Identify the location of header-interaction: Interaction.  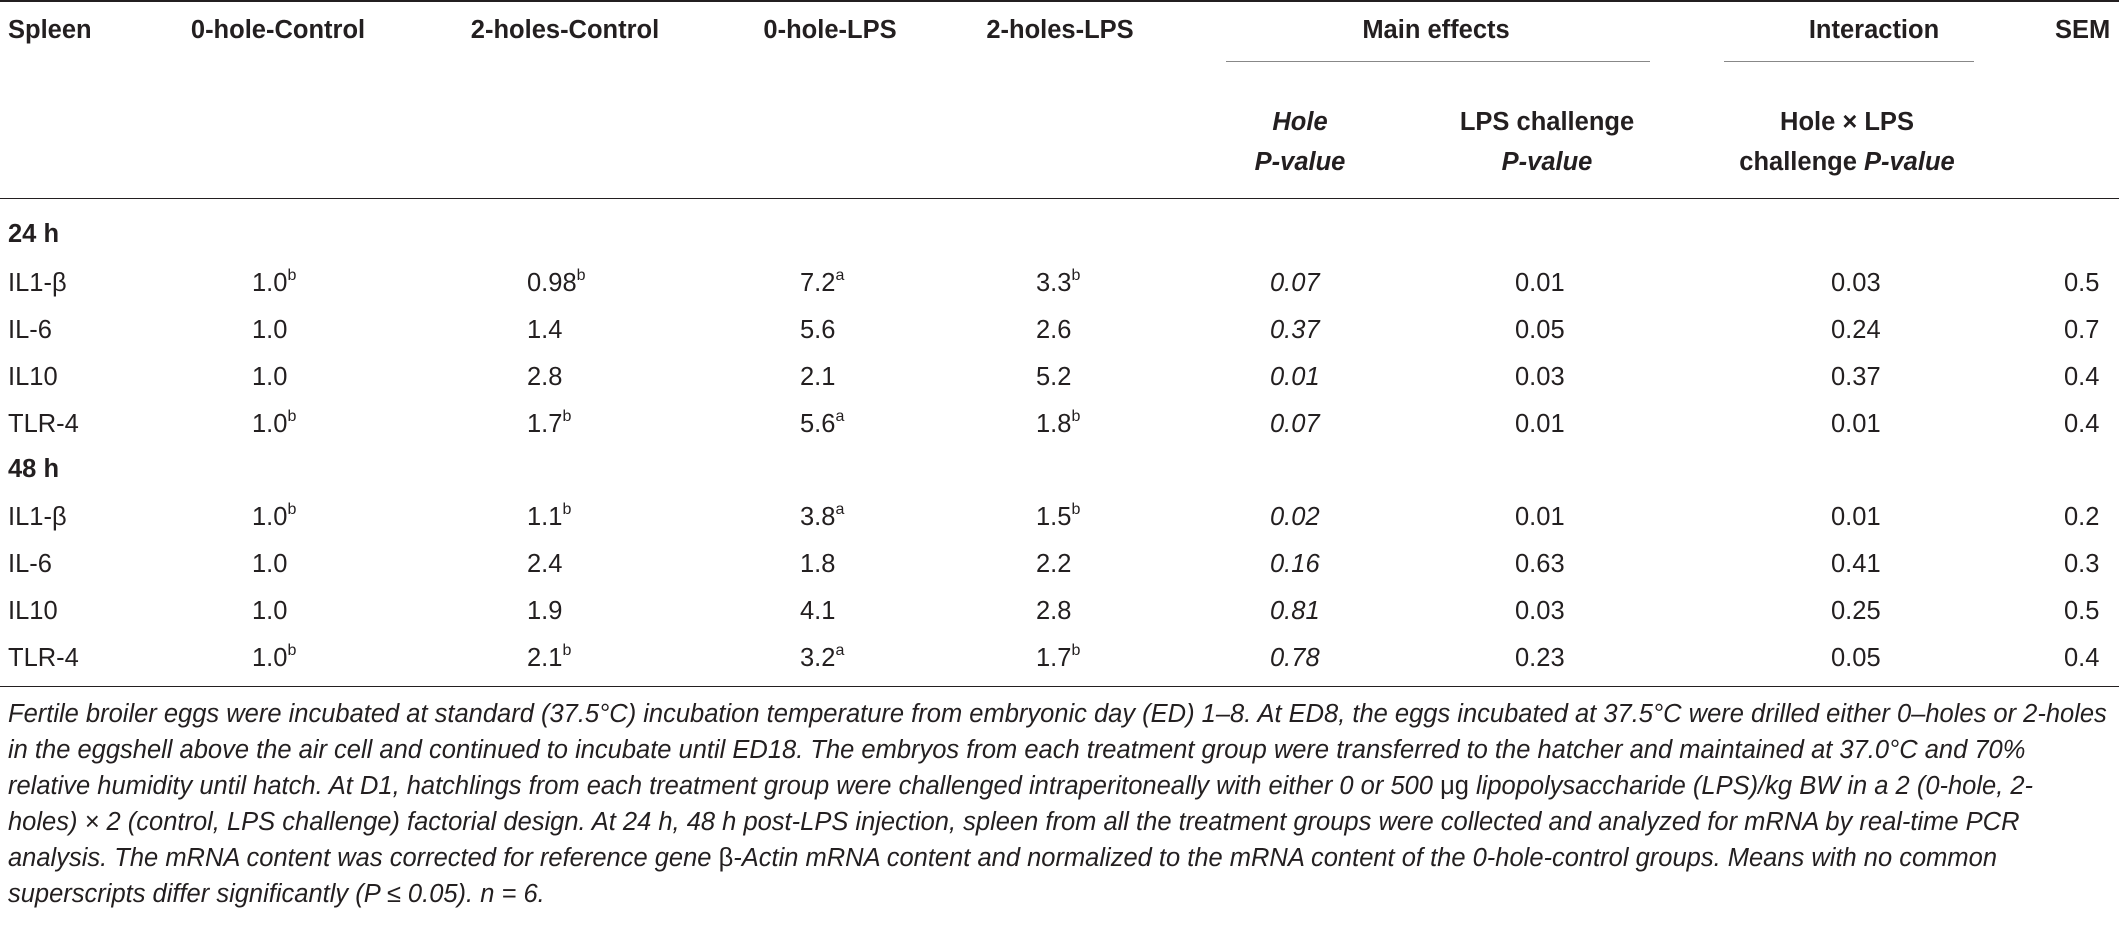
(1874, 30).